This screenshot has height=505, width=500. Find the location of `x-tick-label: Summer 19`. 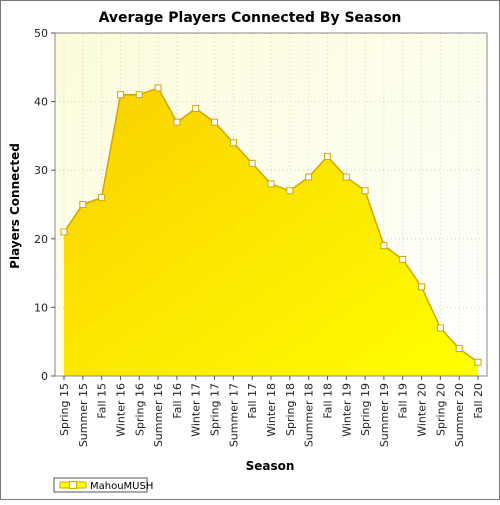

x-tick-label: Summer 19 is located at coordinates (384, 415).